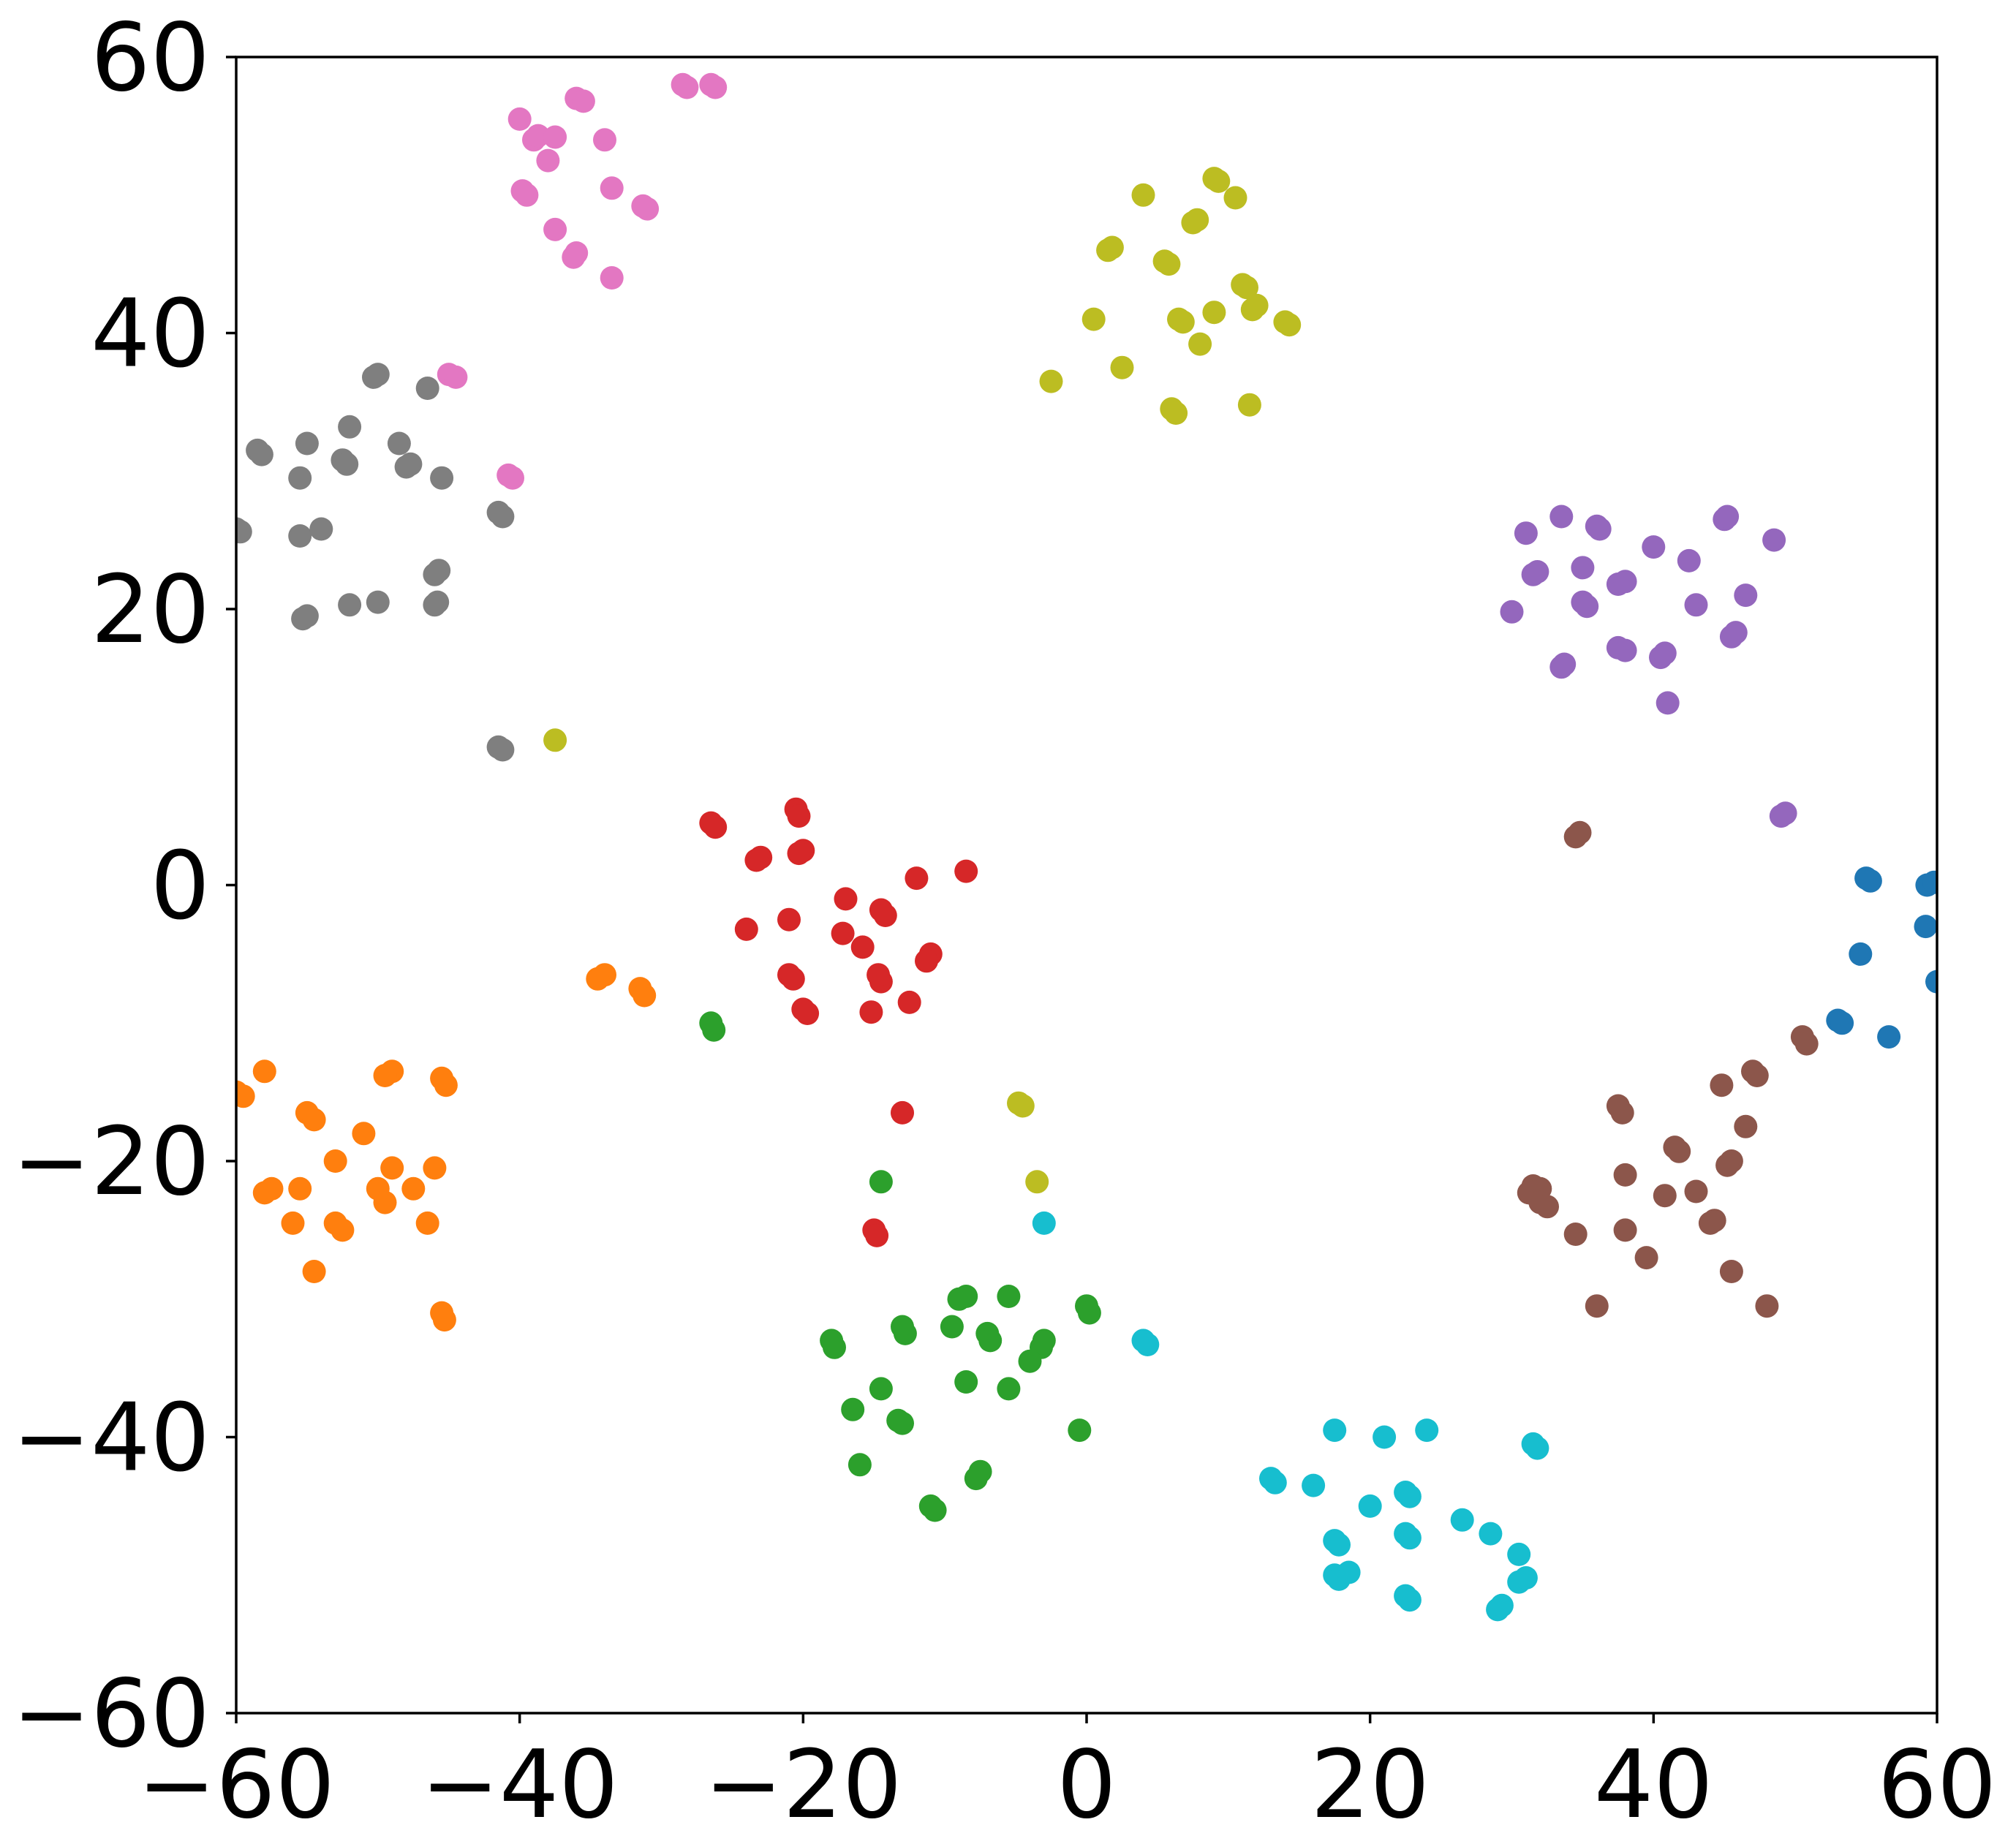 This screenshot has height=1844, width=2016. What do you see at coordinates (427, 1223) in the screenshot?
I see `data-point-s1-p22` at bounding box center [427, 1223].